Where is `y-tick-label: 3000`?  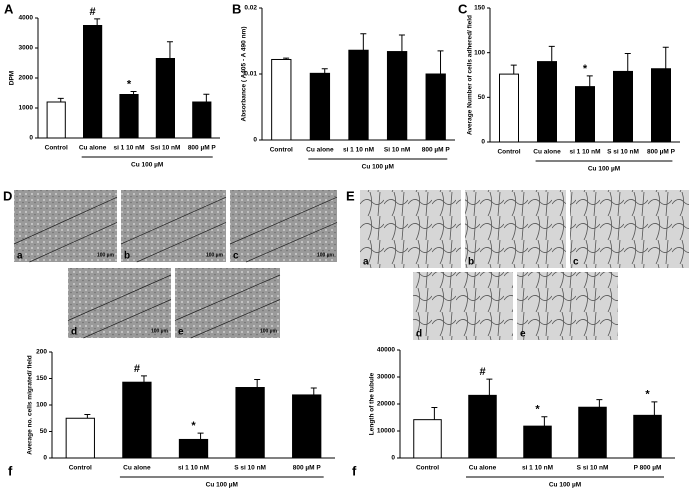 y-tick-label: 3000 is located at coordinates (26, 48).